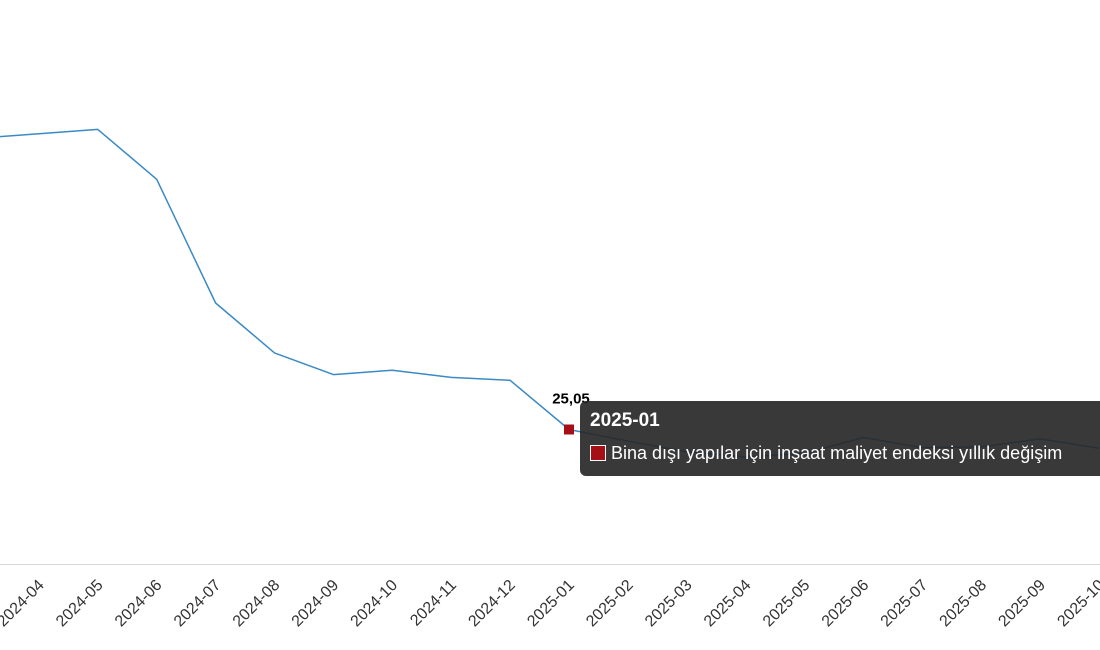  I want to click on x-tick-label: 2025-04, so click(728, 604).